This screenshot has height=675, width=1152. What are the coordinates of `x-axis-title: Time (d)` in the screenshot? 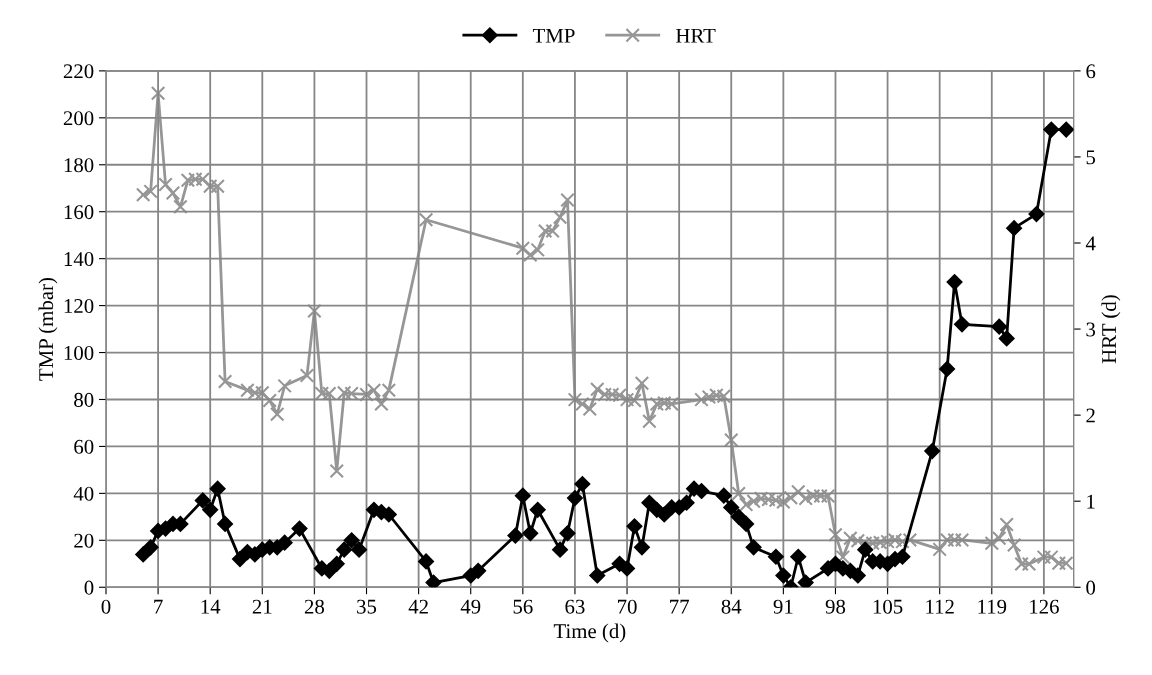 It's located at (589, 633).